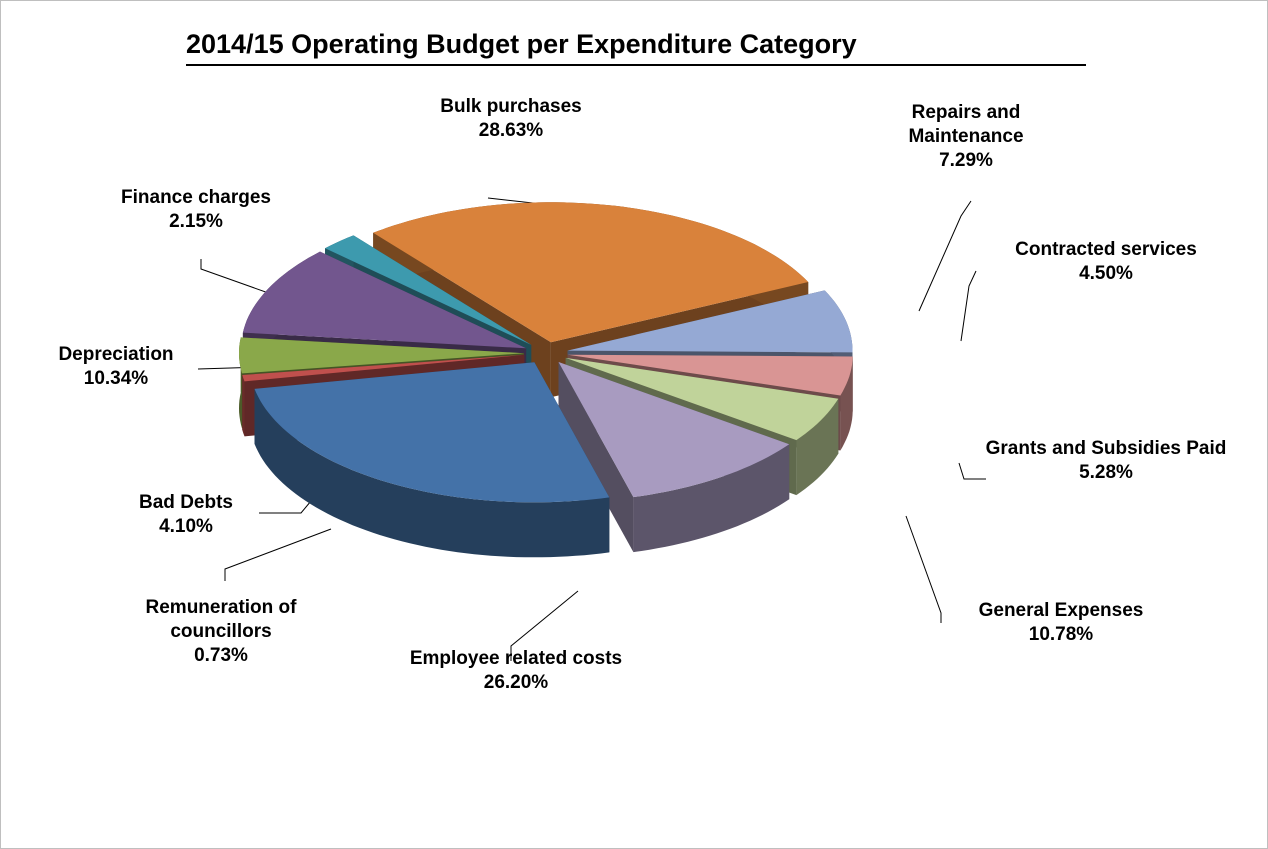  Describe the element at coordinates (116, 367) in the screenshot. I see `slice-label: Depreciation 10.34%` at that location.